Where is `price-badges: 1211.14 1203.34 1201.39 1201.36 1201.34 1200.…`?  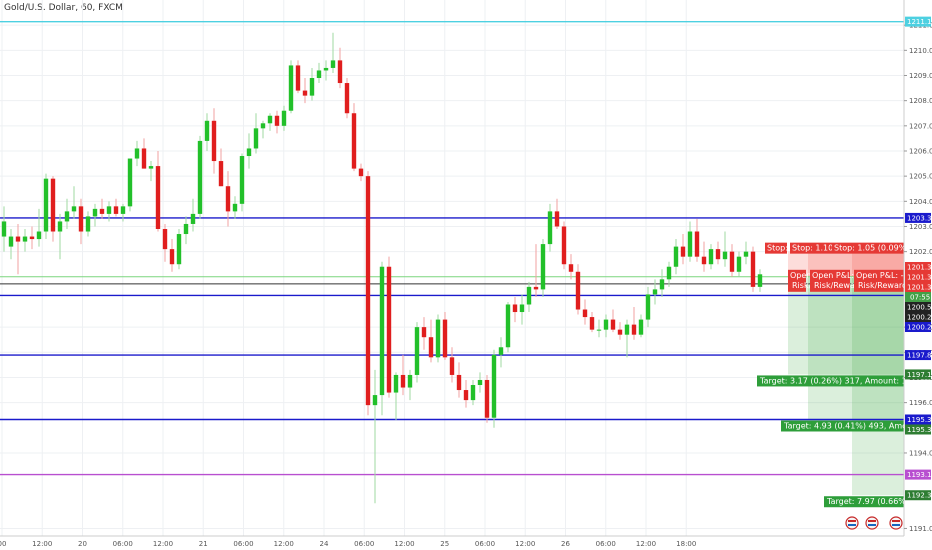 price-badges: 1211.14 1203.34 1201.39 1201.36 1201.34 1200.… is located at coordinates (918, 258).